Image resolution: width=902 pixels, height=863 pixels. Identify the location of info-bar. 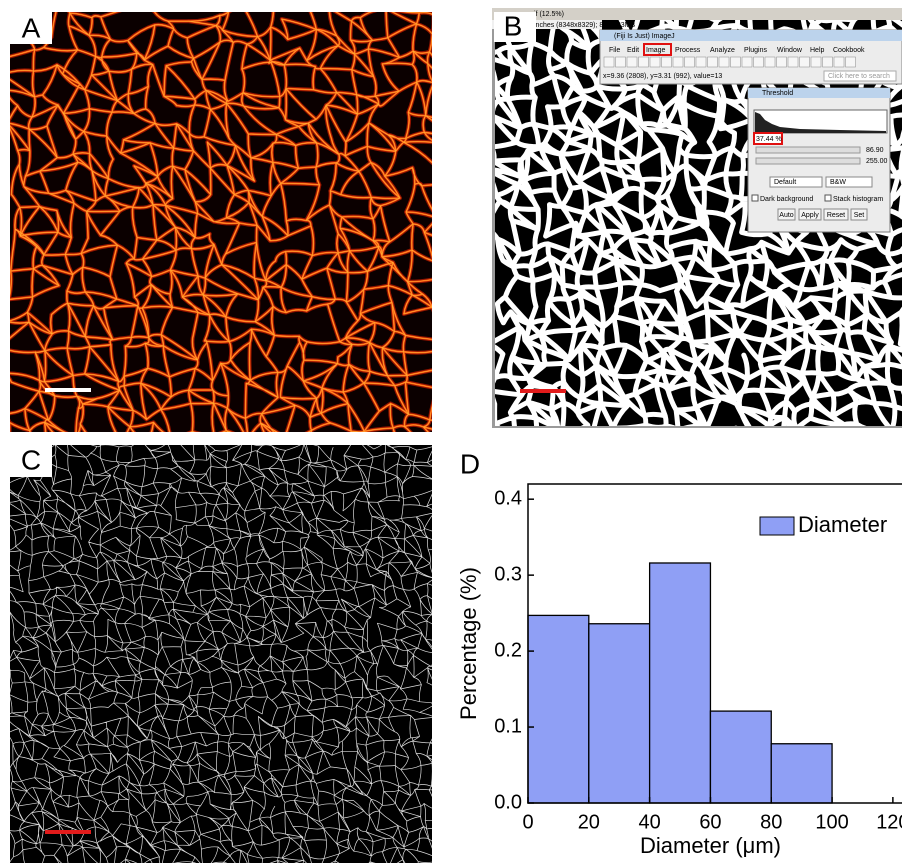
(547, 24).